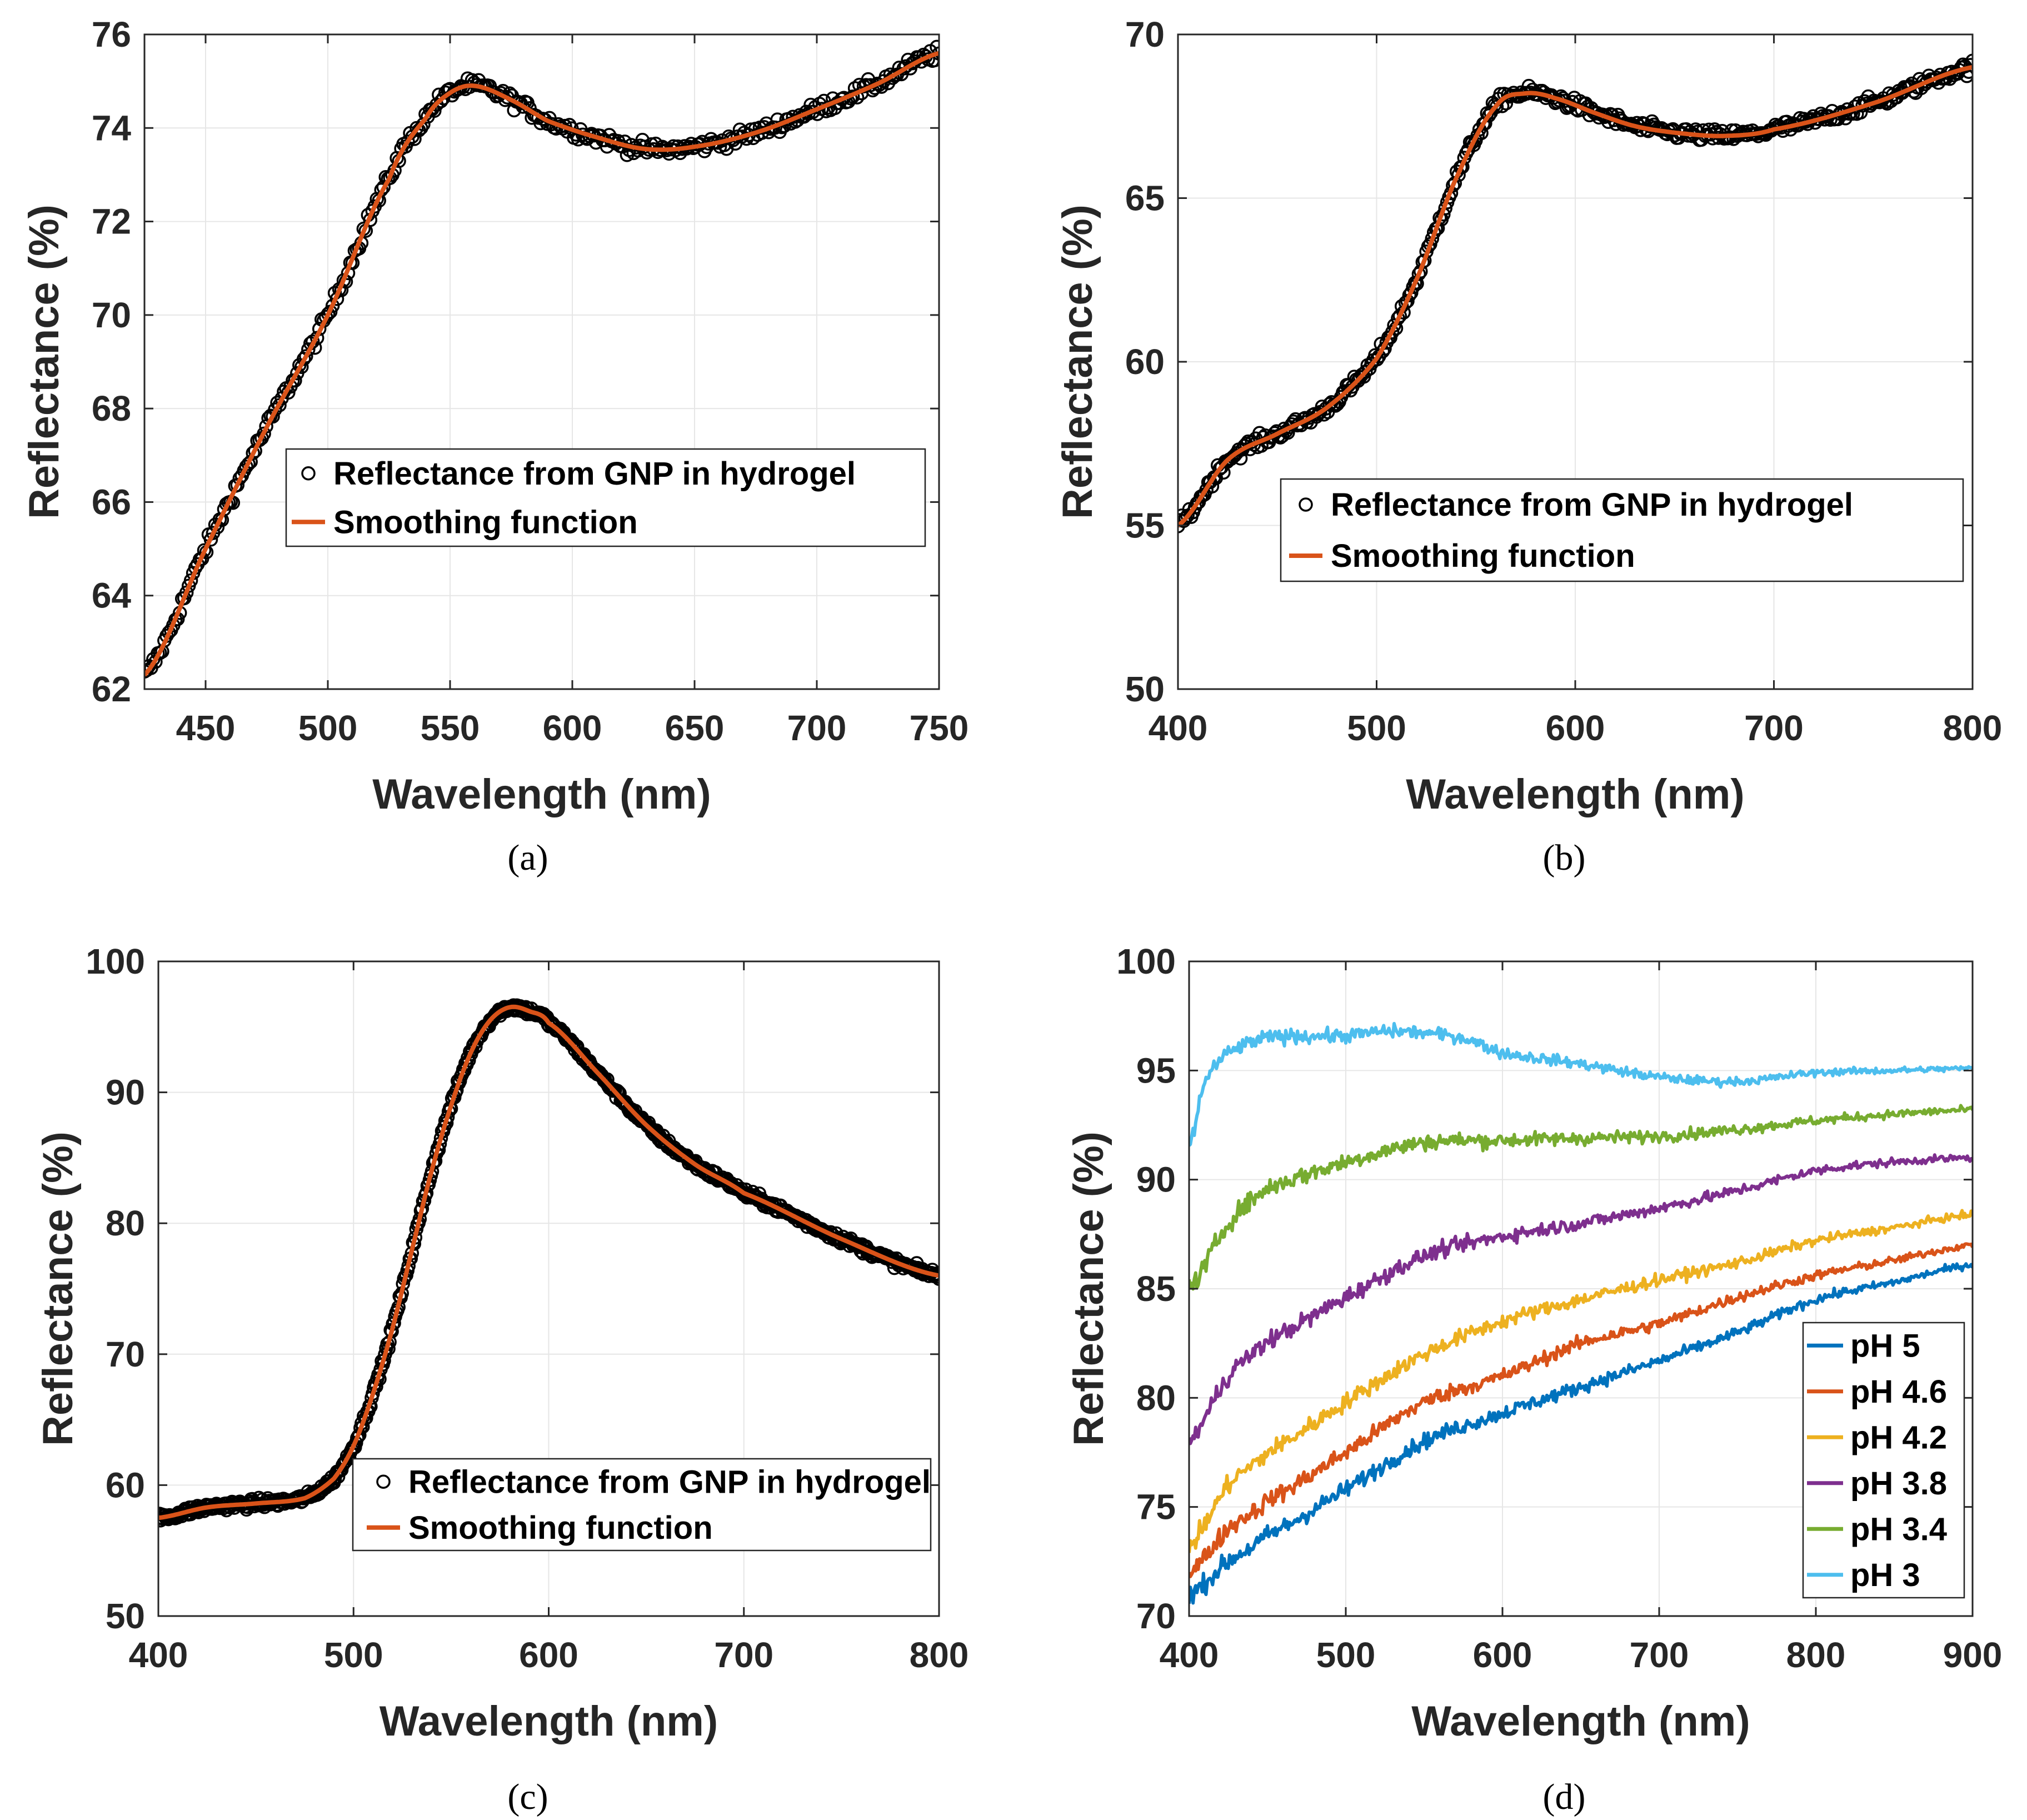  I want to click on legend: pH 5 pH 4.6 pH 4.2 pH 3.8 pH 3.4 pH 3, so click(1884, 1460).